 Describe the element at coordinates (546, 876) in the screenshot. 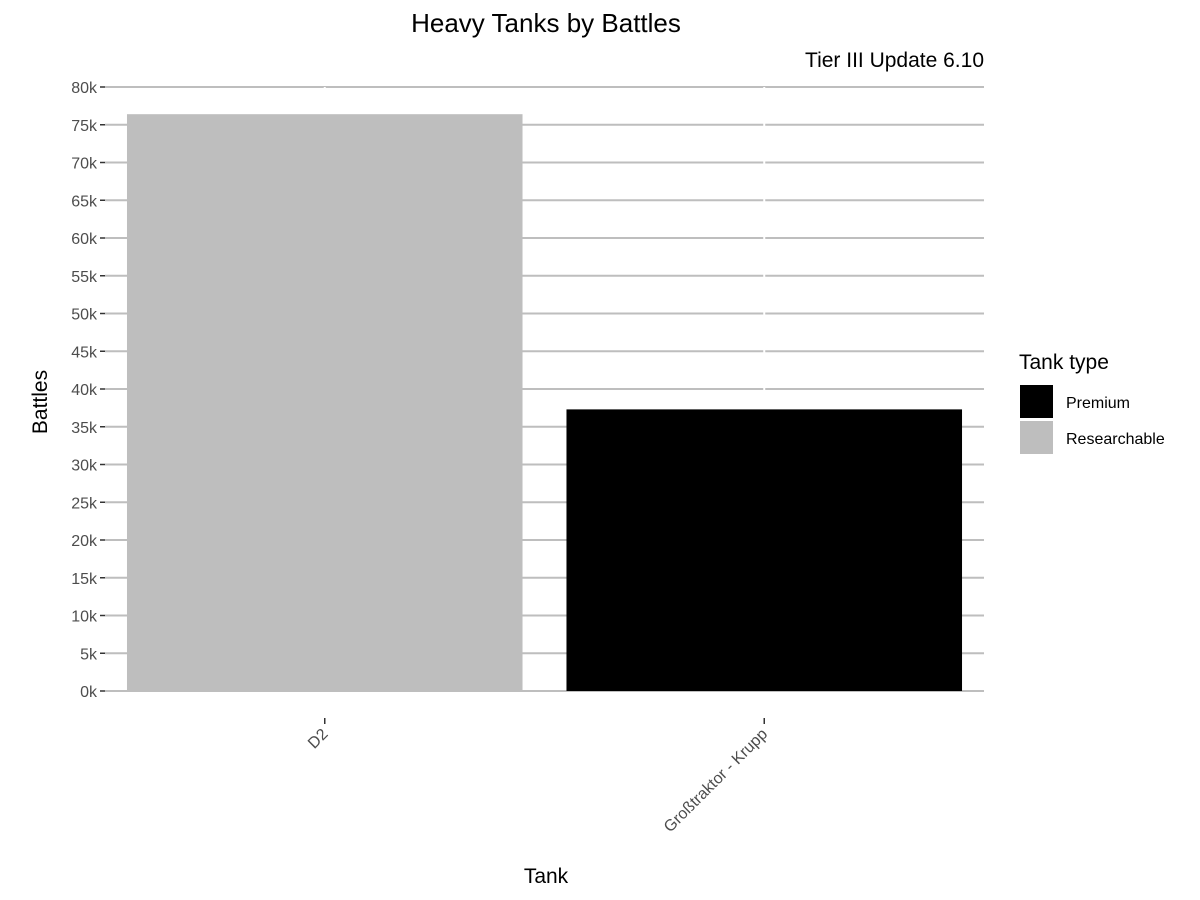

I see `x-axis-title: Tank` at that location.